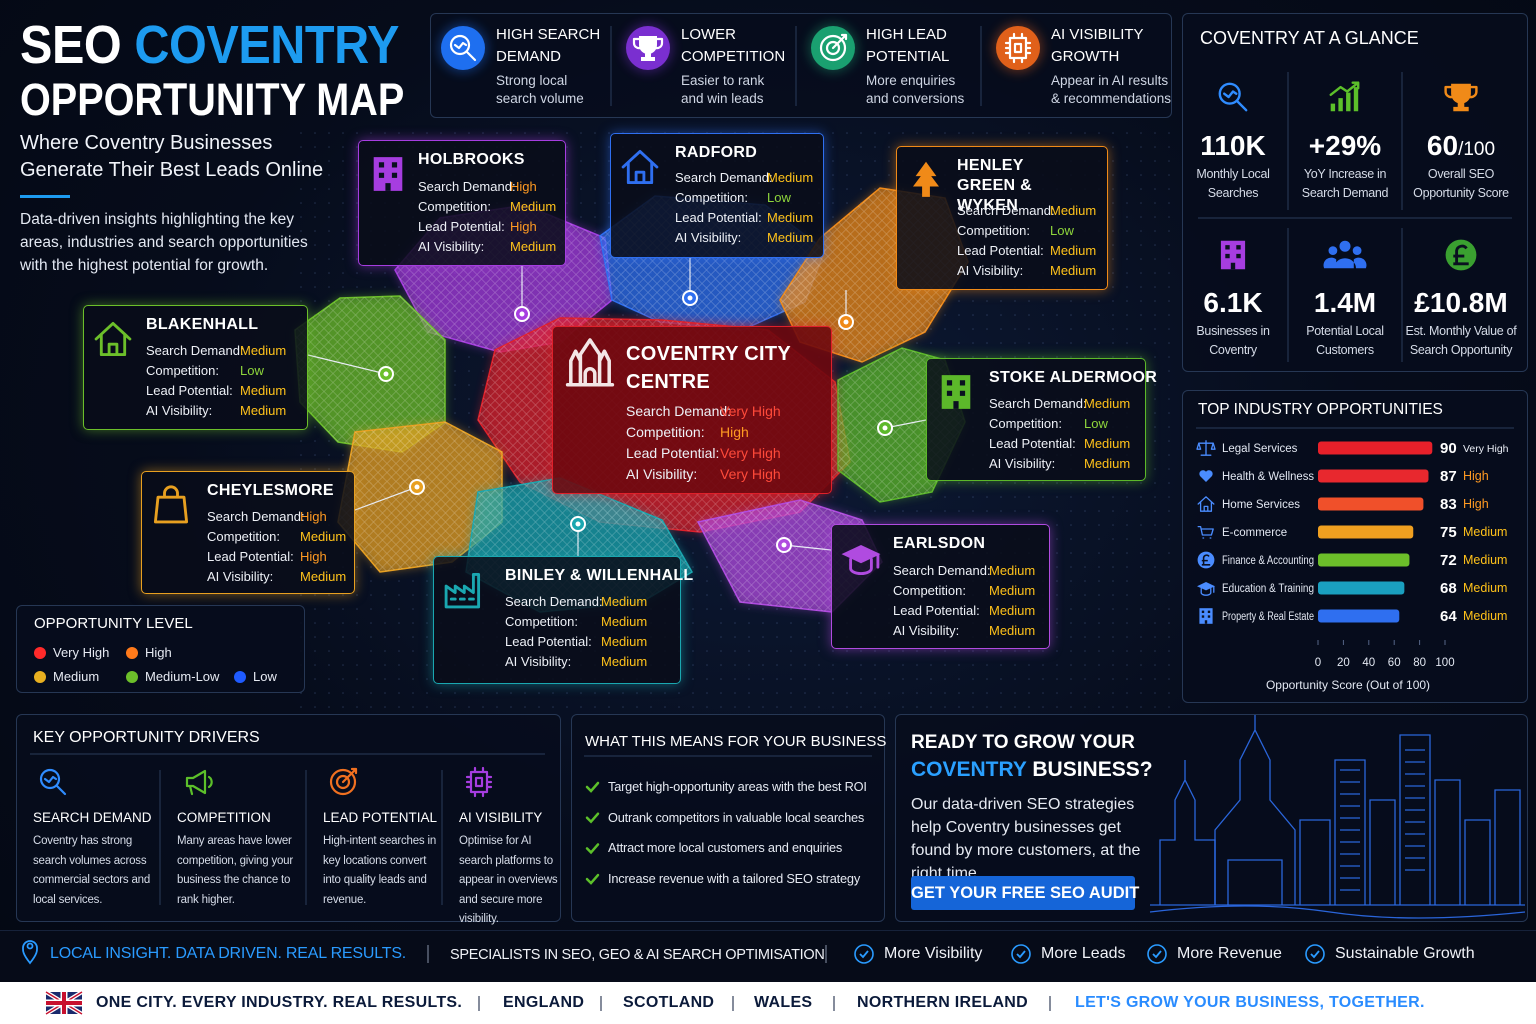  I want to click on area-name: BLAKENHALL, so click(202, 324).